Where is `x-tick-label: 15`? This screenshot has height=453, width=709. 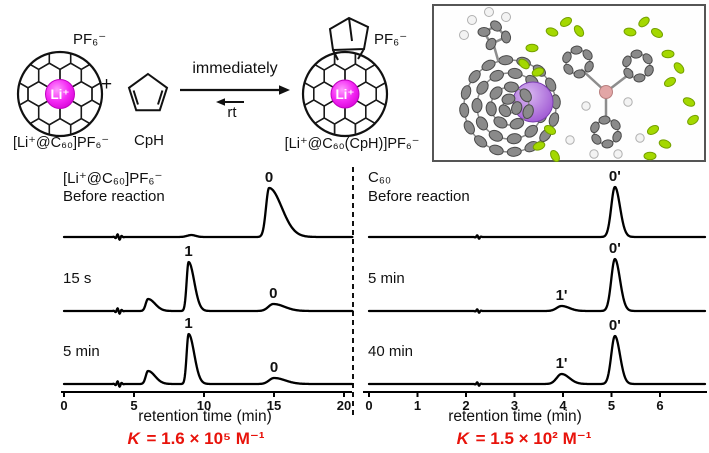
x-tick-label: 15 is located at coordinates (274, 405).